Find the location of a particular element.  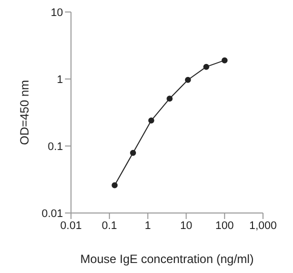

x-tick-label: 100 is located at coordinates (224, 226).